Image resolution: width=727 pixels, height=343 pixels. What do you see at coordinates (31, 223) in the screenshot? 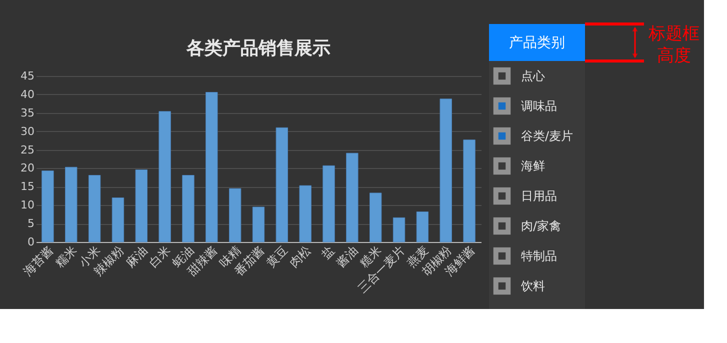
I see `y-tick-label: 5` at bounding box center [31, 223].